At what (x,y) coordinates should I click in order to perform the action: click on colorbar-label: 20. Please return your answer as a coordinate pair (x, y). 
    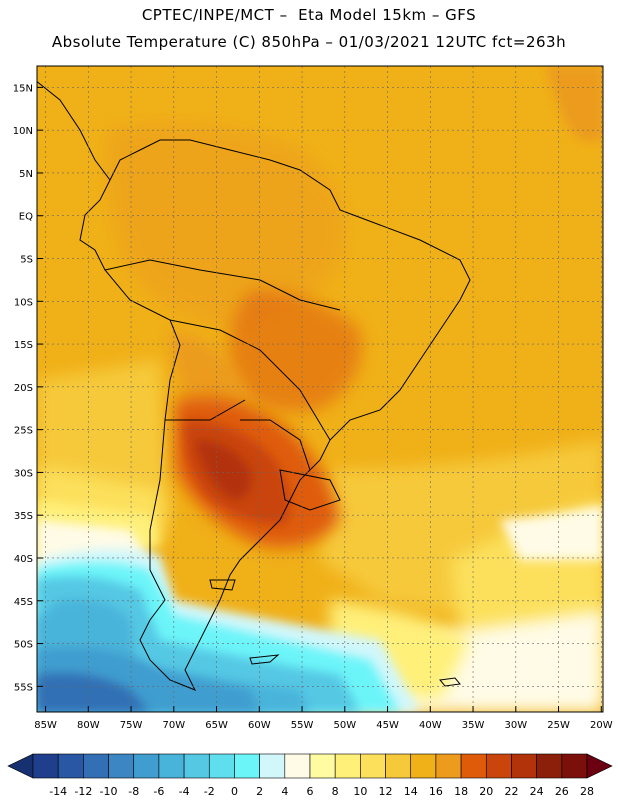
    Looking at the image, I should click on (486, 791).